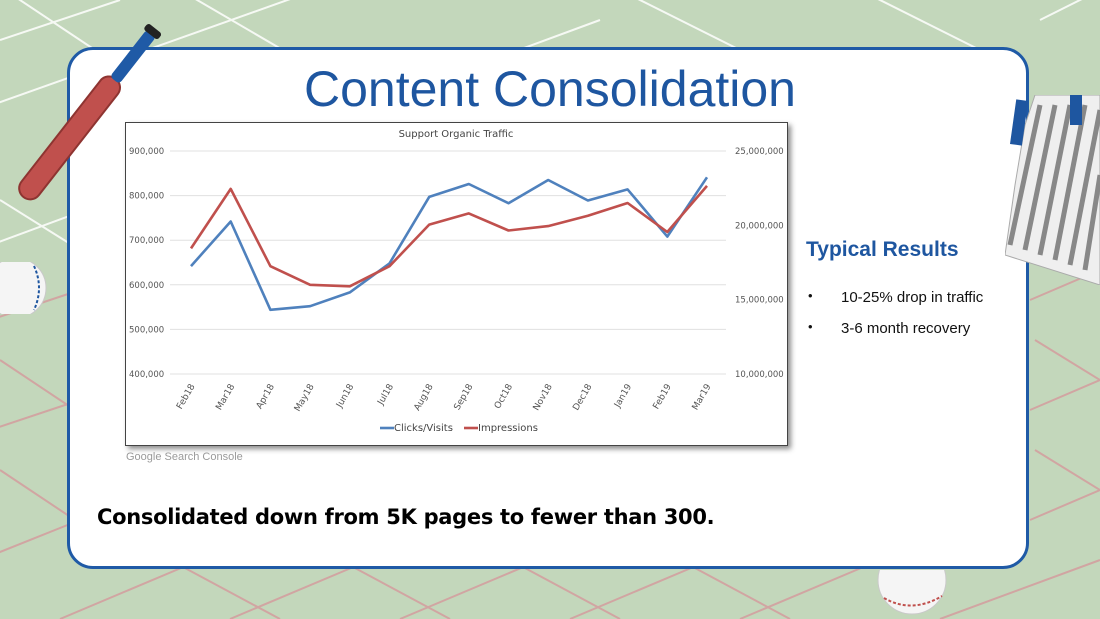  Describe the element at coordinates (186, 396) in the screenshot. I see `x-tick-label: Feb18` at that location.